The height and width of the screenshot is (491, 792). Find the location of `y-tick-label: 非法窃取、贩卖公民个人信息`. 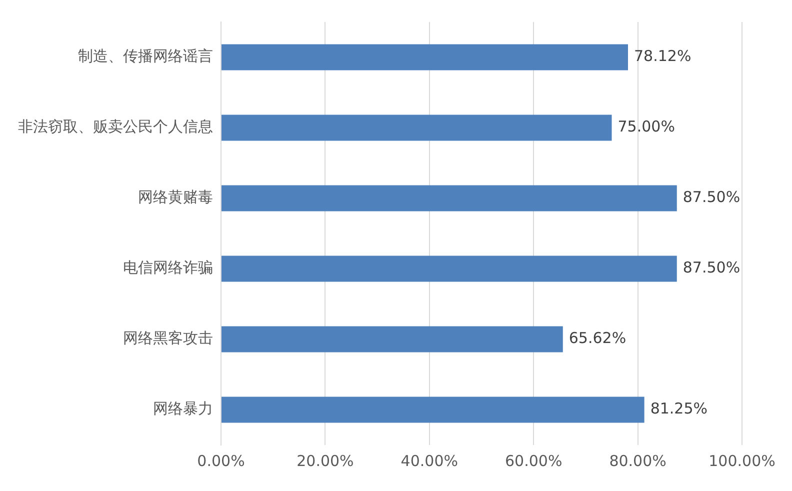

y-tick-label: 非法窃取、贩卖公民个人信息 is located at coordinates (115, 127).